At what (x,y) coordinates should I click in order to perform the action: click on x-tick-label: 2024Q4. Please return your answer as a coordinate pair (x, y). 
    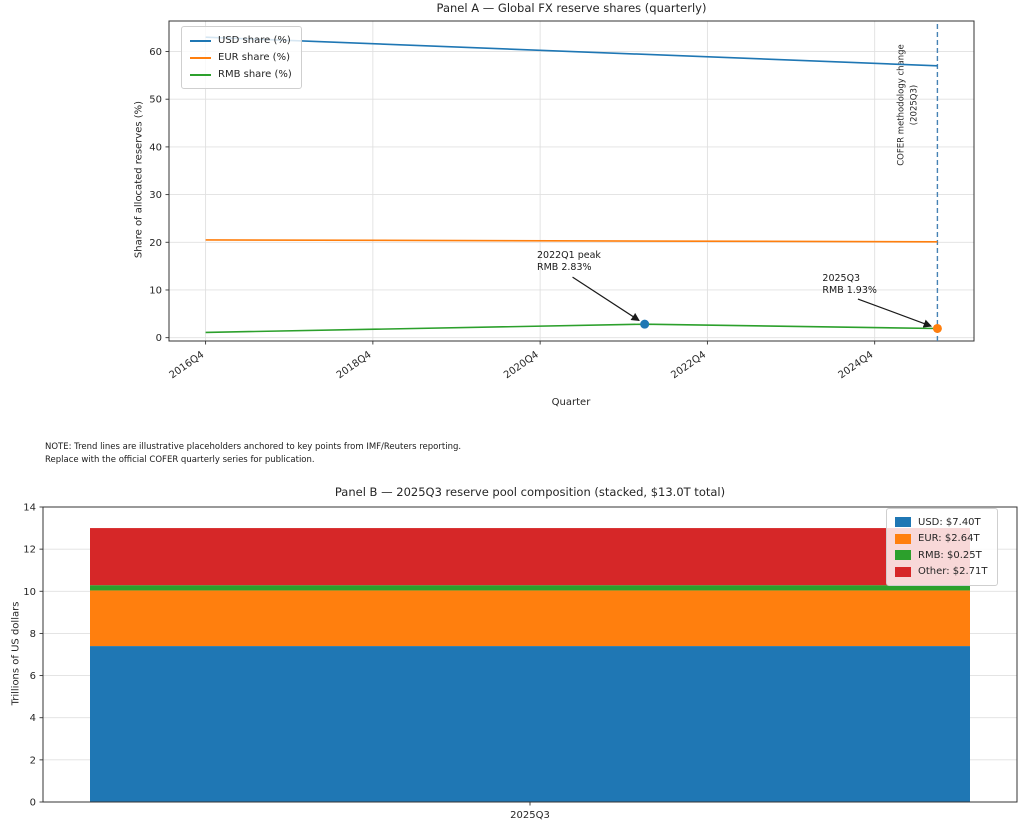
    Looking at the image, I should click on (856, 365).